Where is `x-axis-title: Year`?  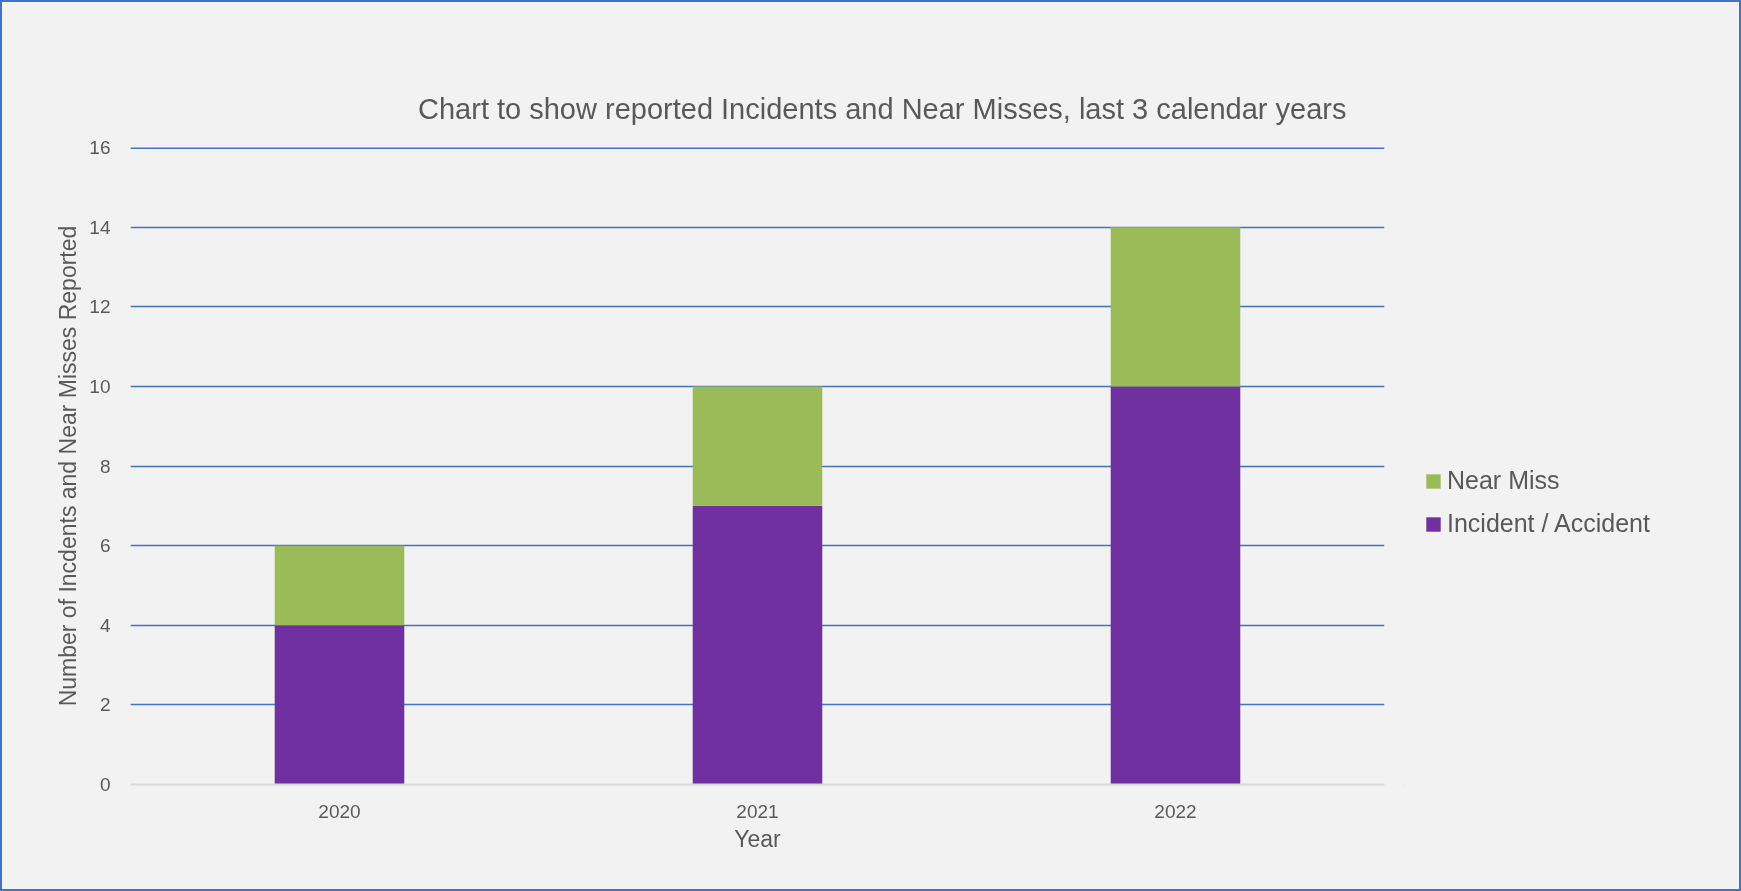
x-axis-title: Year is located at coordinates (758, 838).